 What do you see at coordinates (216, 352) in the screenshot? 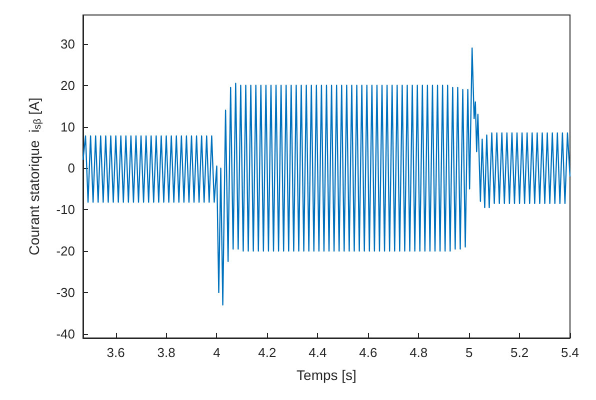
I see `x-tick-label: 4` at bounding box center [216, 352].